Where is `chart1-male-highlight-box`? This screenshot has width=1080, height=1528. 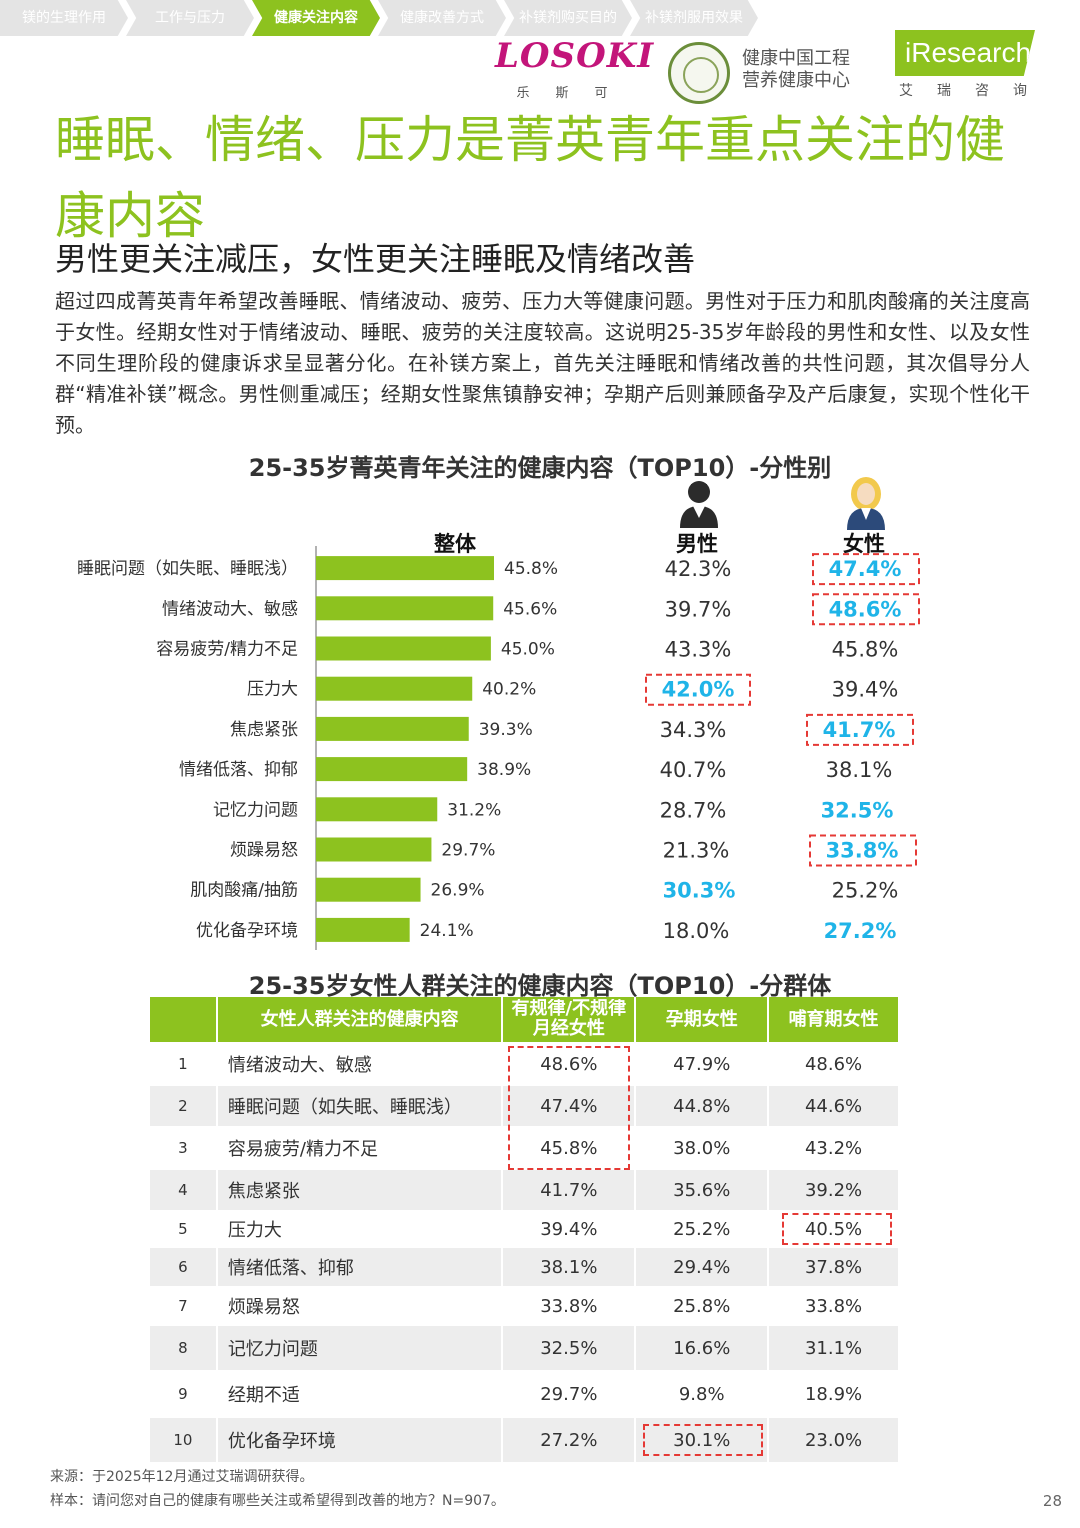
chart1-male-highlight-box is located at coordinates (698, 689).